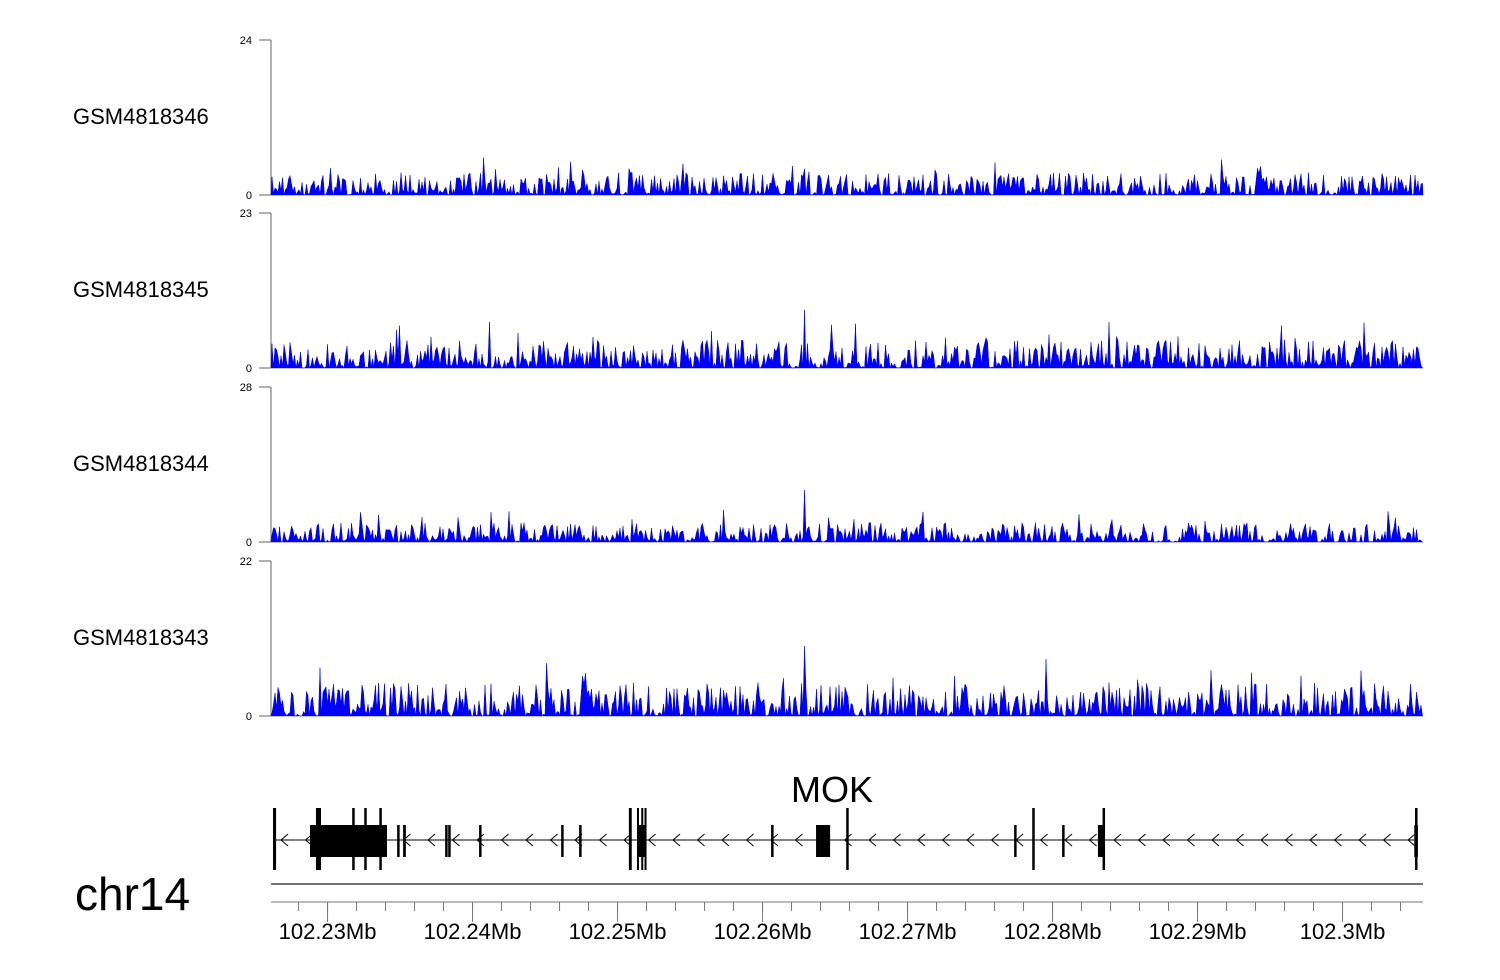 This screenshot has width=1500, height=980. Describe the element at coordinates (328, 931) in the screenshot. I see `x-tick-label: 102.23Mb` at that location.